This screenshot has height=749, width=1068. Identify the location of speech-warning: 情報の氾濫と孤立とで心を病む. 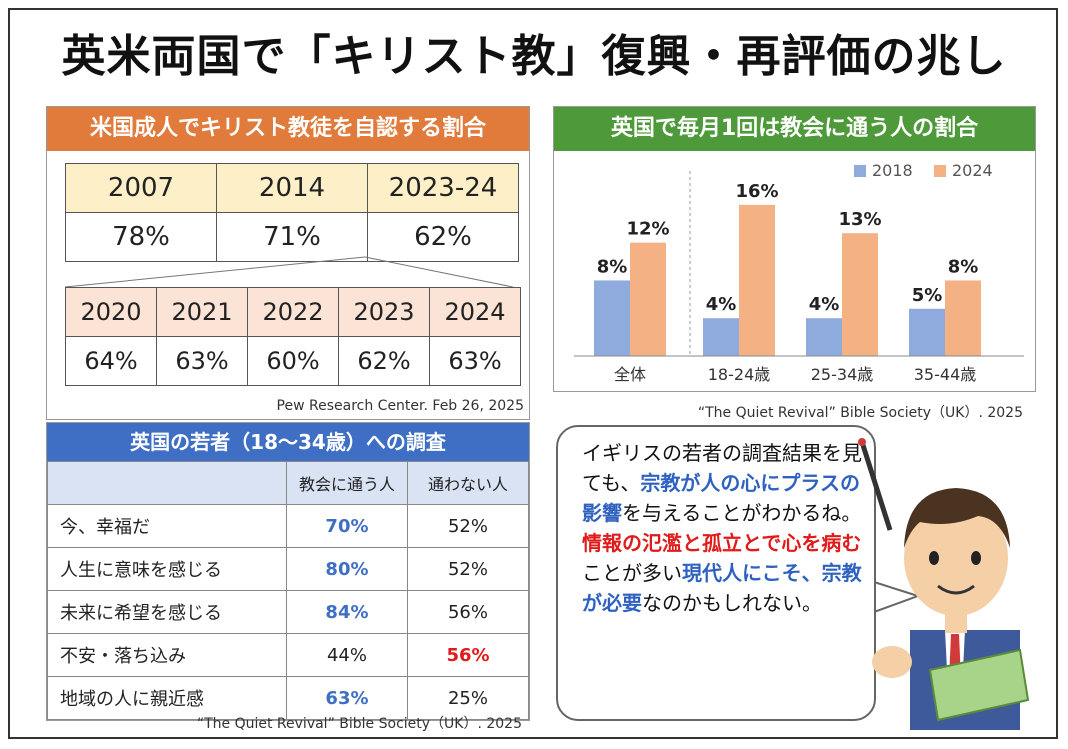
(722, 543).